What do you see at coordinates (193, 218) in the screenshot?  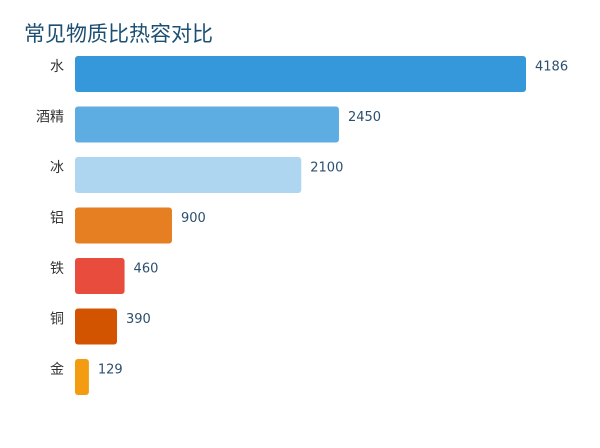 I see `value-label: 900` at bounding box center [193, 218].